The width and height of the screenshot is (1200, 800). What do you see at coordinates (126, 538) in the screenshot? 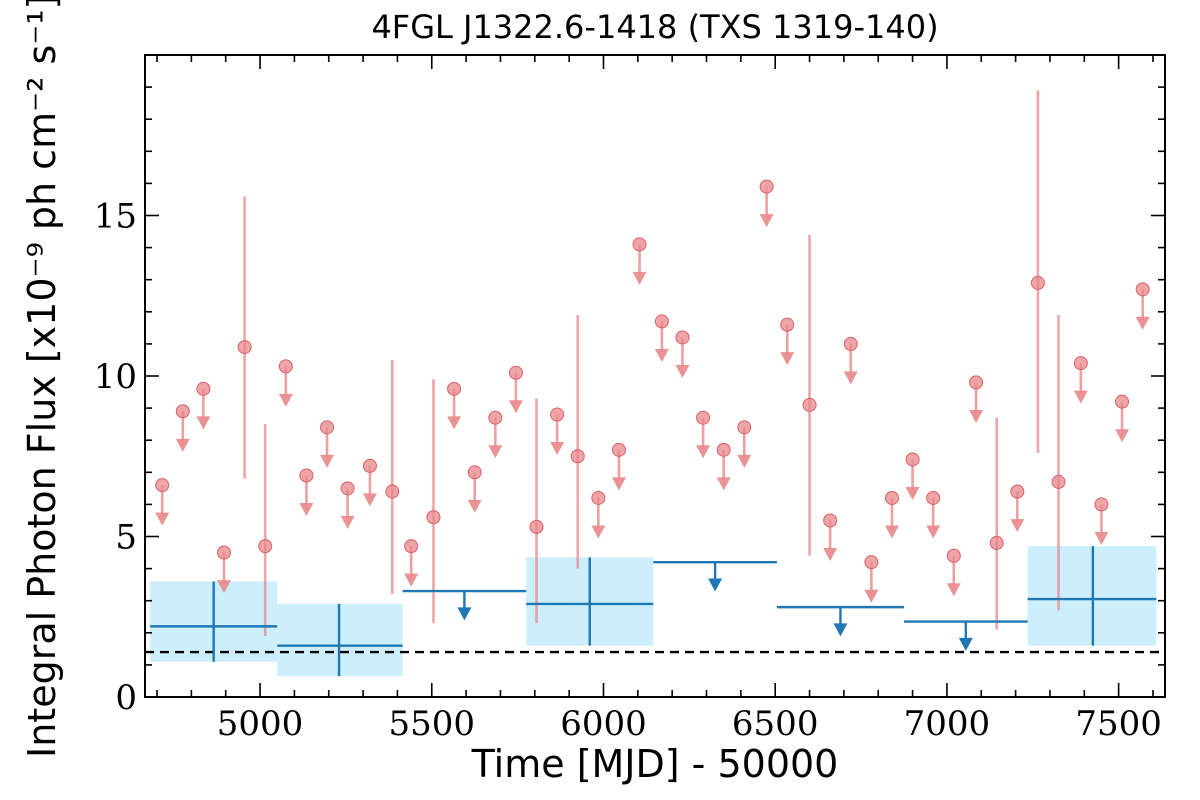
I see `y-tick-label: 5` at bounding box center [126, 538].